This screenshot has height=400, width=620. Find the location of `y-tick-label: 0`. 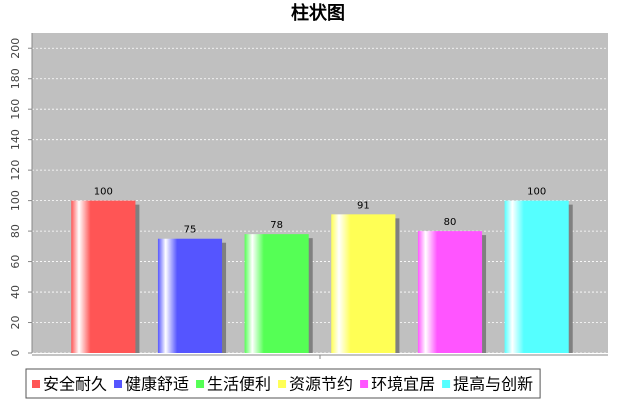

y-tick-label: 0 is located at coordinates (15, 353).